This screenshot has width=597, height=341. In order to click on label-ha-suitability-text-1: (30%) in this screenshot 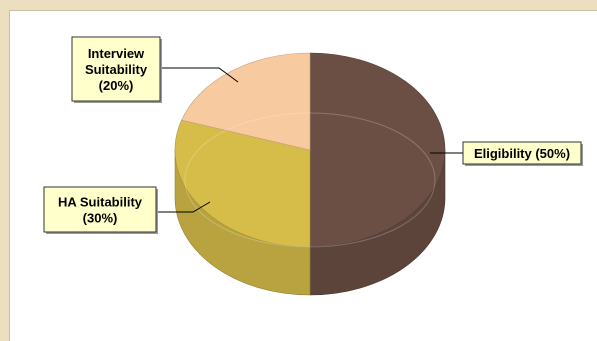, I will do `click(100, 218)`.